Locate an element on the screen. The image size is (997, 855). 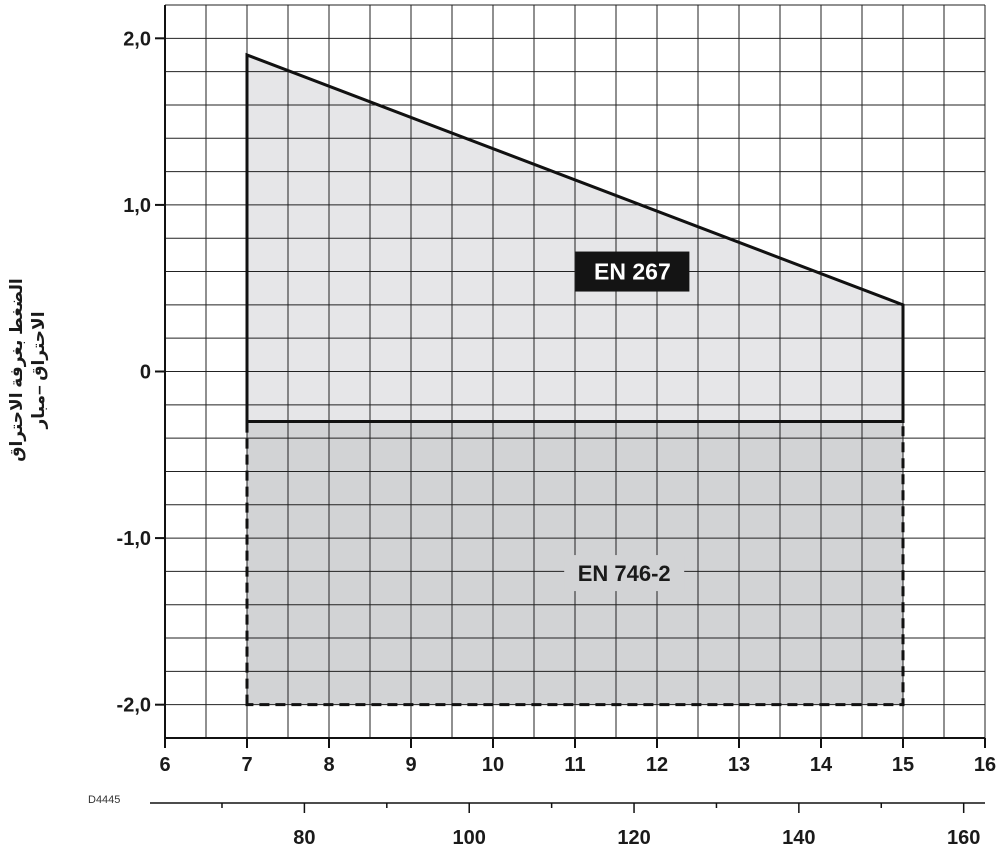
y-axis-label-line2: الاحتراق –مبار is located at coordinates (39, 370).